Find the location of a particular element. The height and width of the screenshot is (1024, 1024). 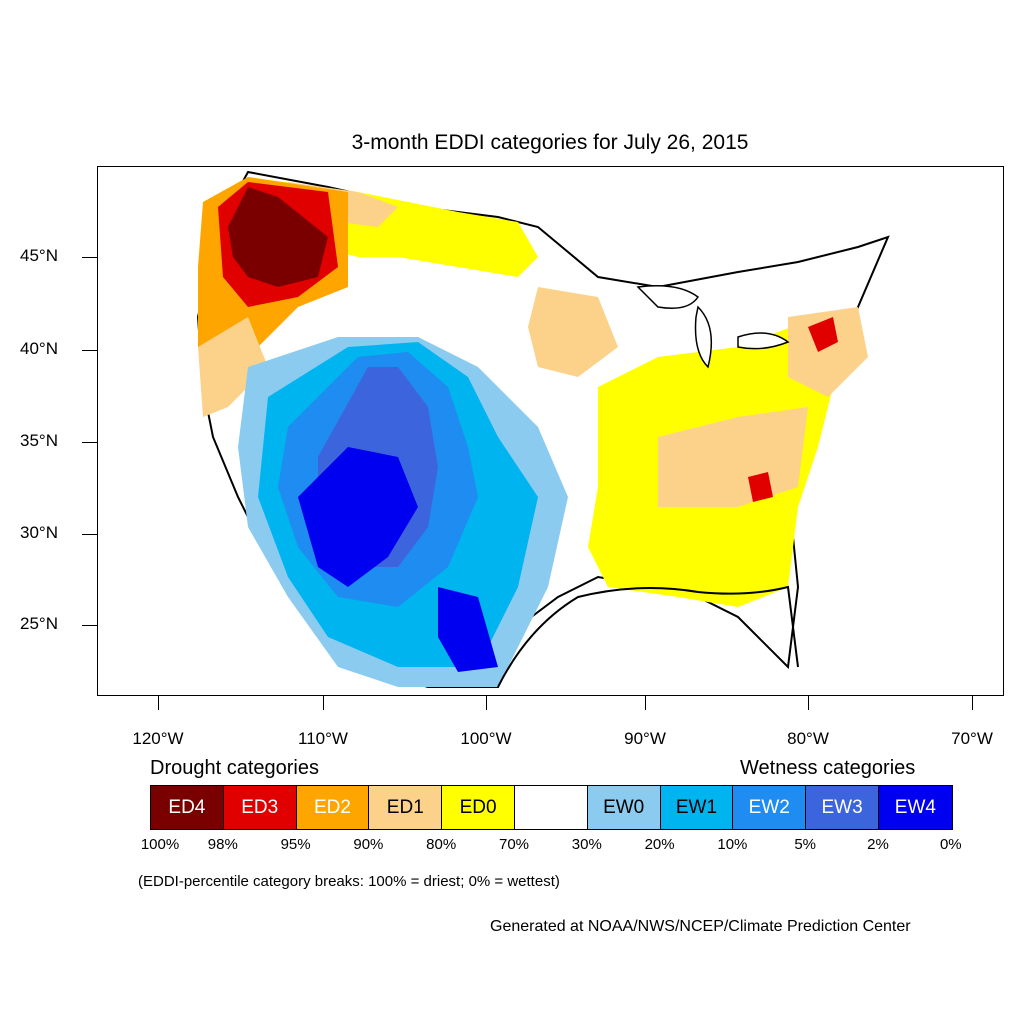

legend-box-normal is located at coordinates (551, 807).